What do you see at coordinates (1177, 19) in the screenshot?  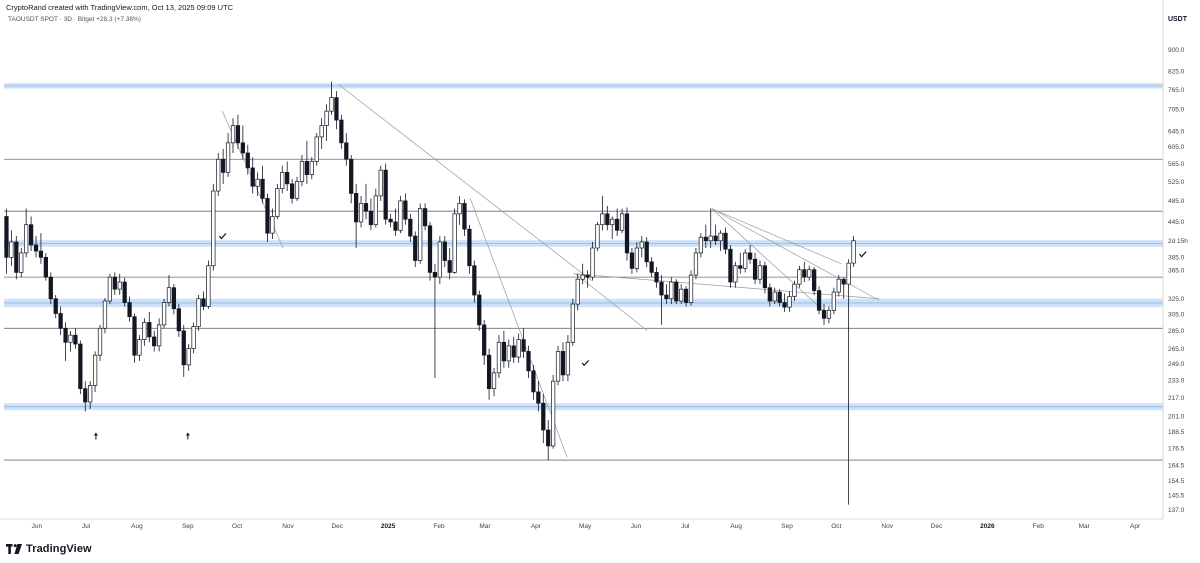 I see `currency-label: USDT` at bounding box center [1177, 19].